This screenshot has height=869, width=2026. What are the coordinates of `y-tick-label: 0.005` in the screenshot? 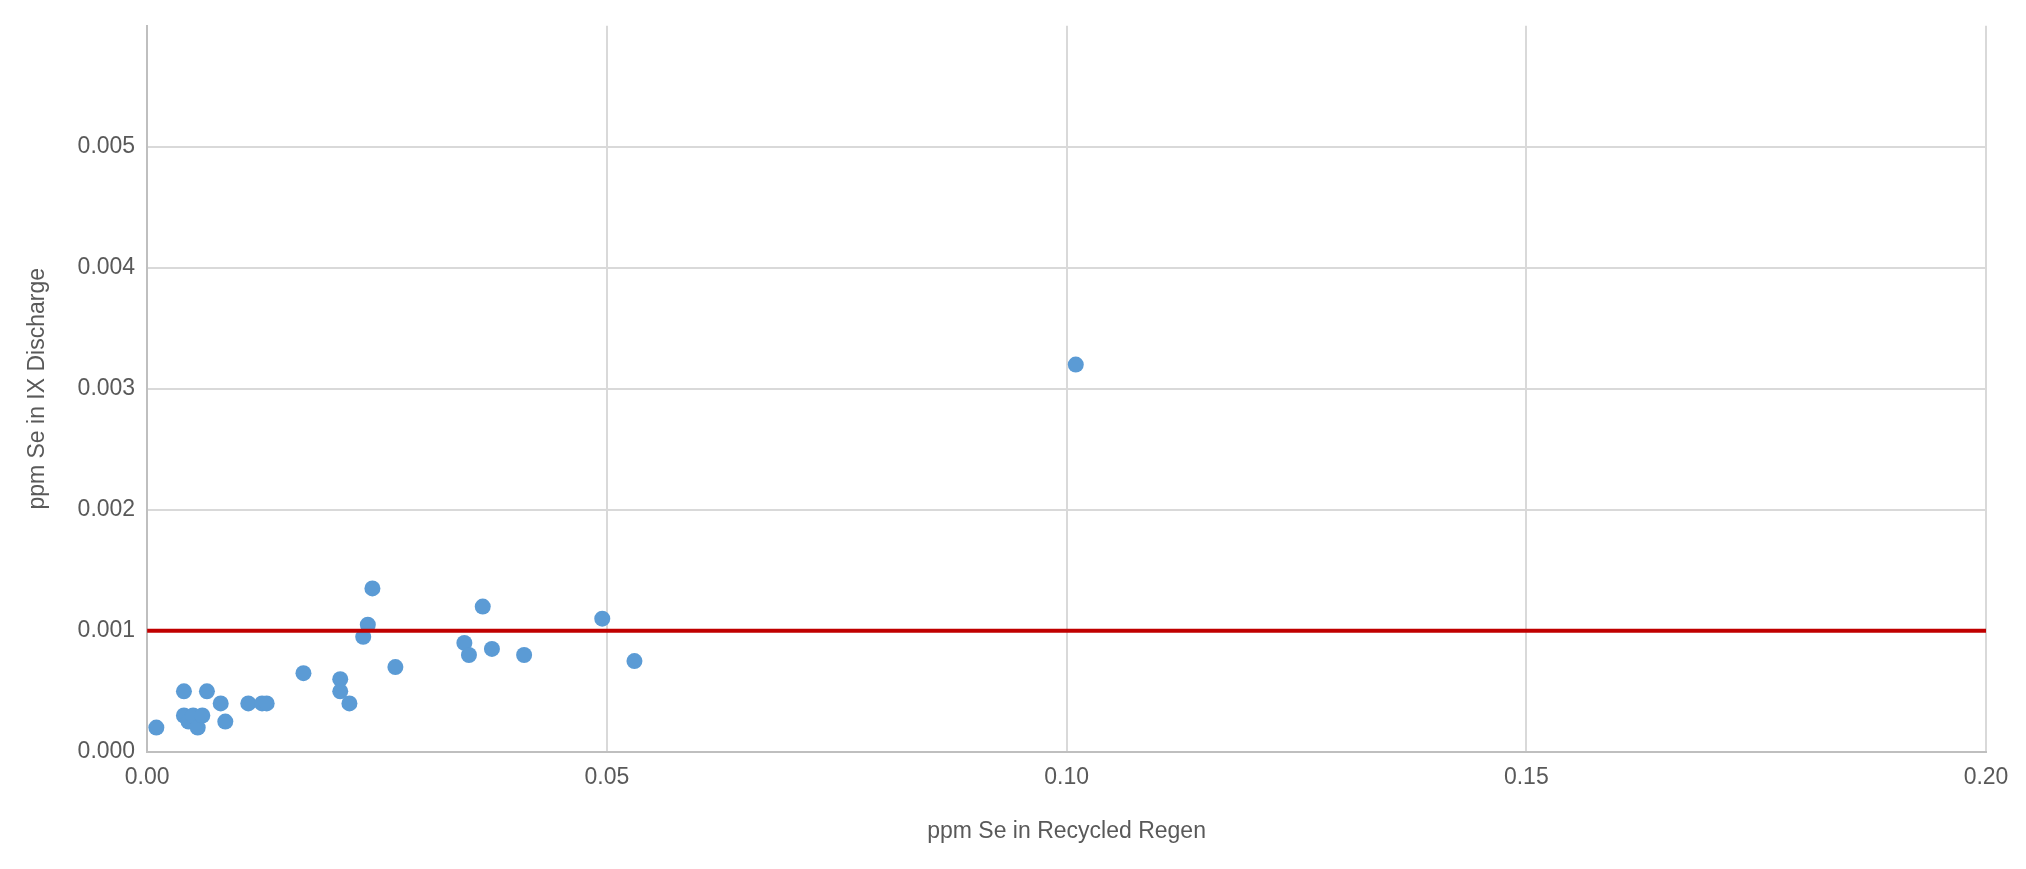 It's located at (106, 145).